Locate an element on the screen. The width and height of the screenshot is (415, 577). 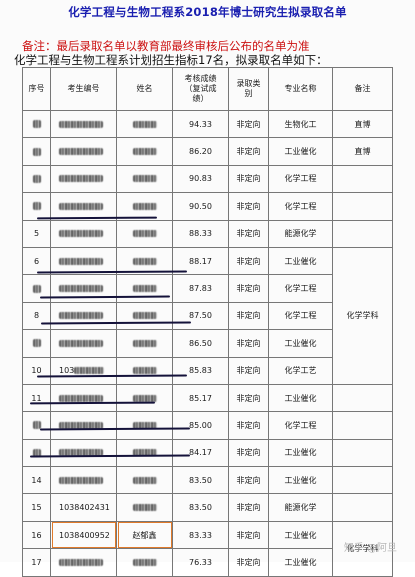
cell-seq: 15 is located at coordinates (36, 507).